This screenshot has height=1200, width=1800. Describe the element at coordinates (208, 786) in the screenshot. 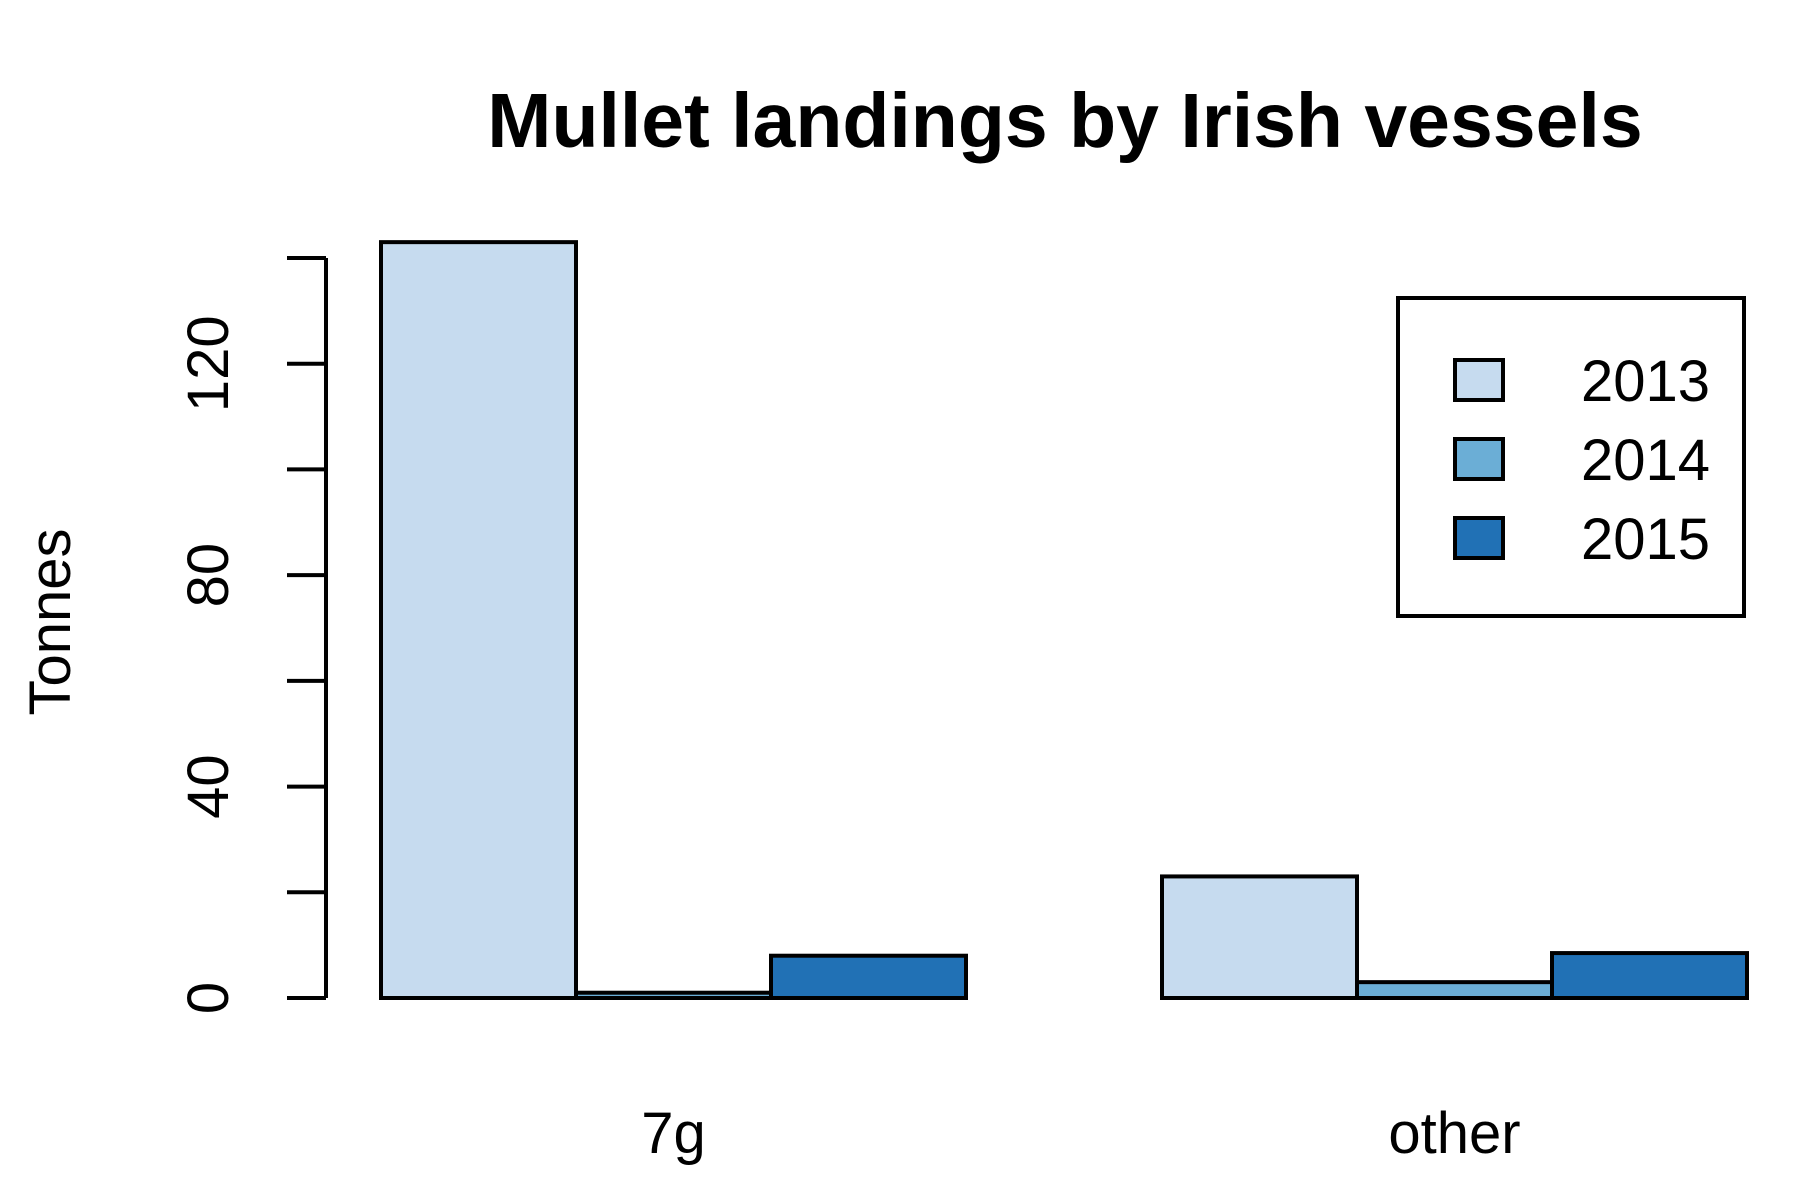

I see `y-tick-label-40: 40` at that location.